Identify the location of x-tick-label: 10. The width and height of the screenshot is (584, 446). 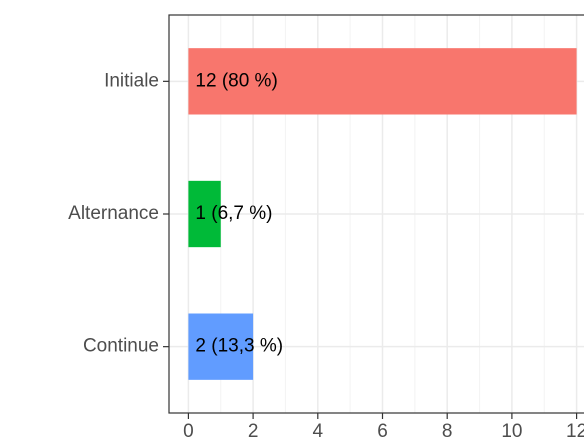
(511, 431).